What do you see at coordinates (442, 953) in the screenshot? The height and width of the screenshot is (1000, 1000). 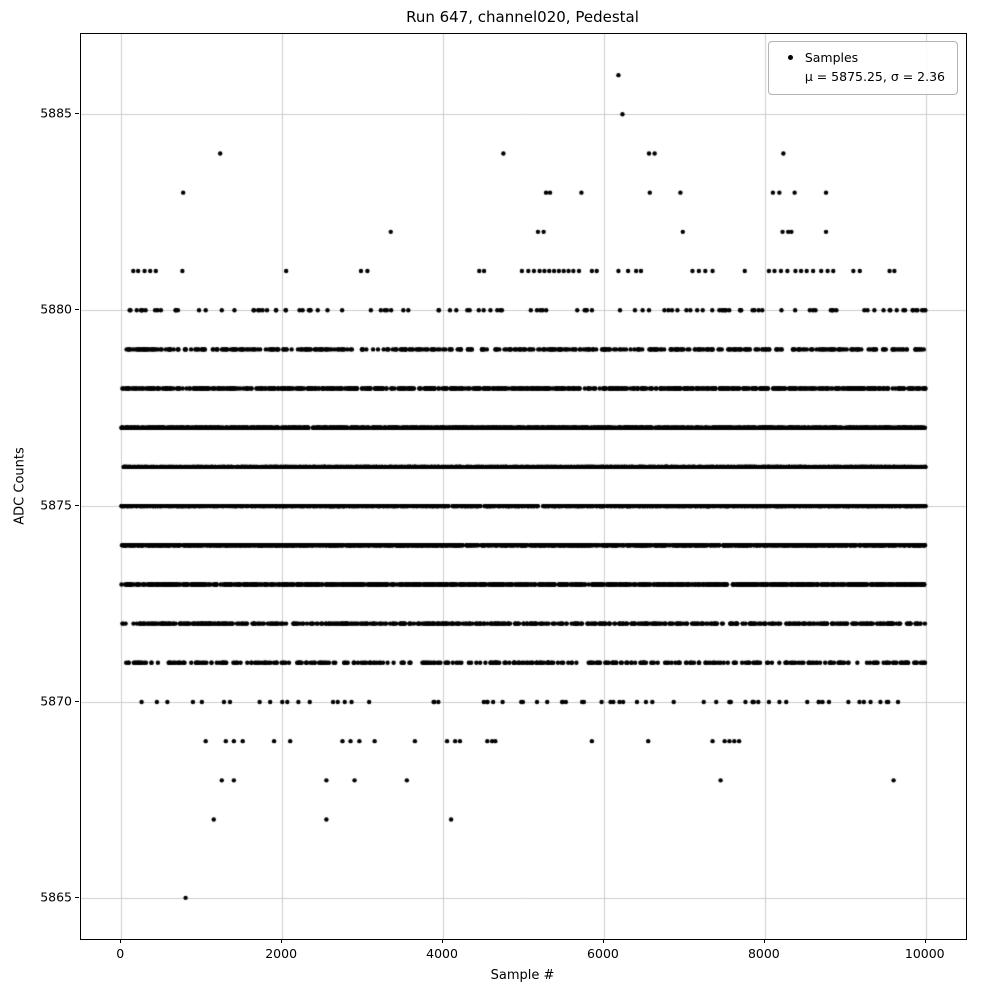 I see `x-tick-label: 4000` at bounding box center [442, 953].